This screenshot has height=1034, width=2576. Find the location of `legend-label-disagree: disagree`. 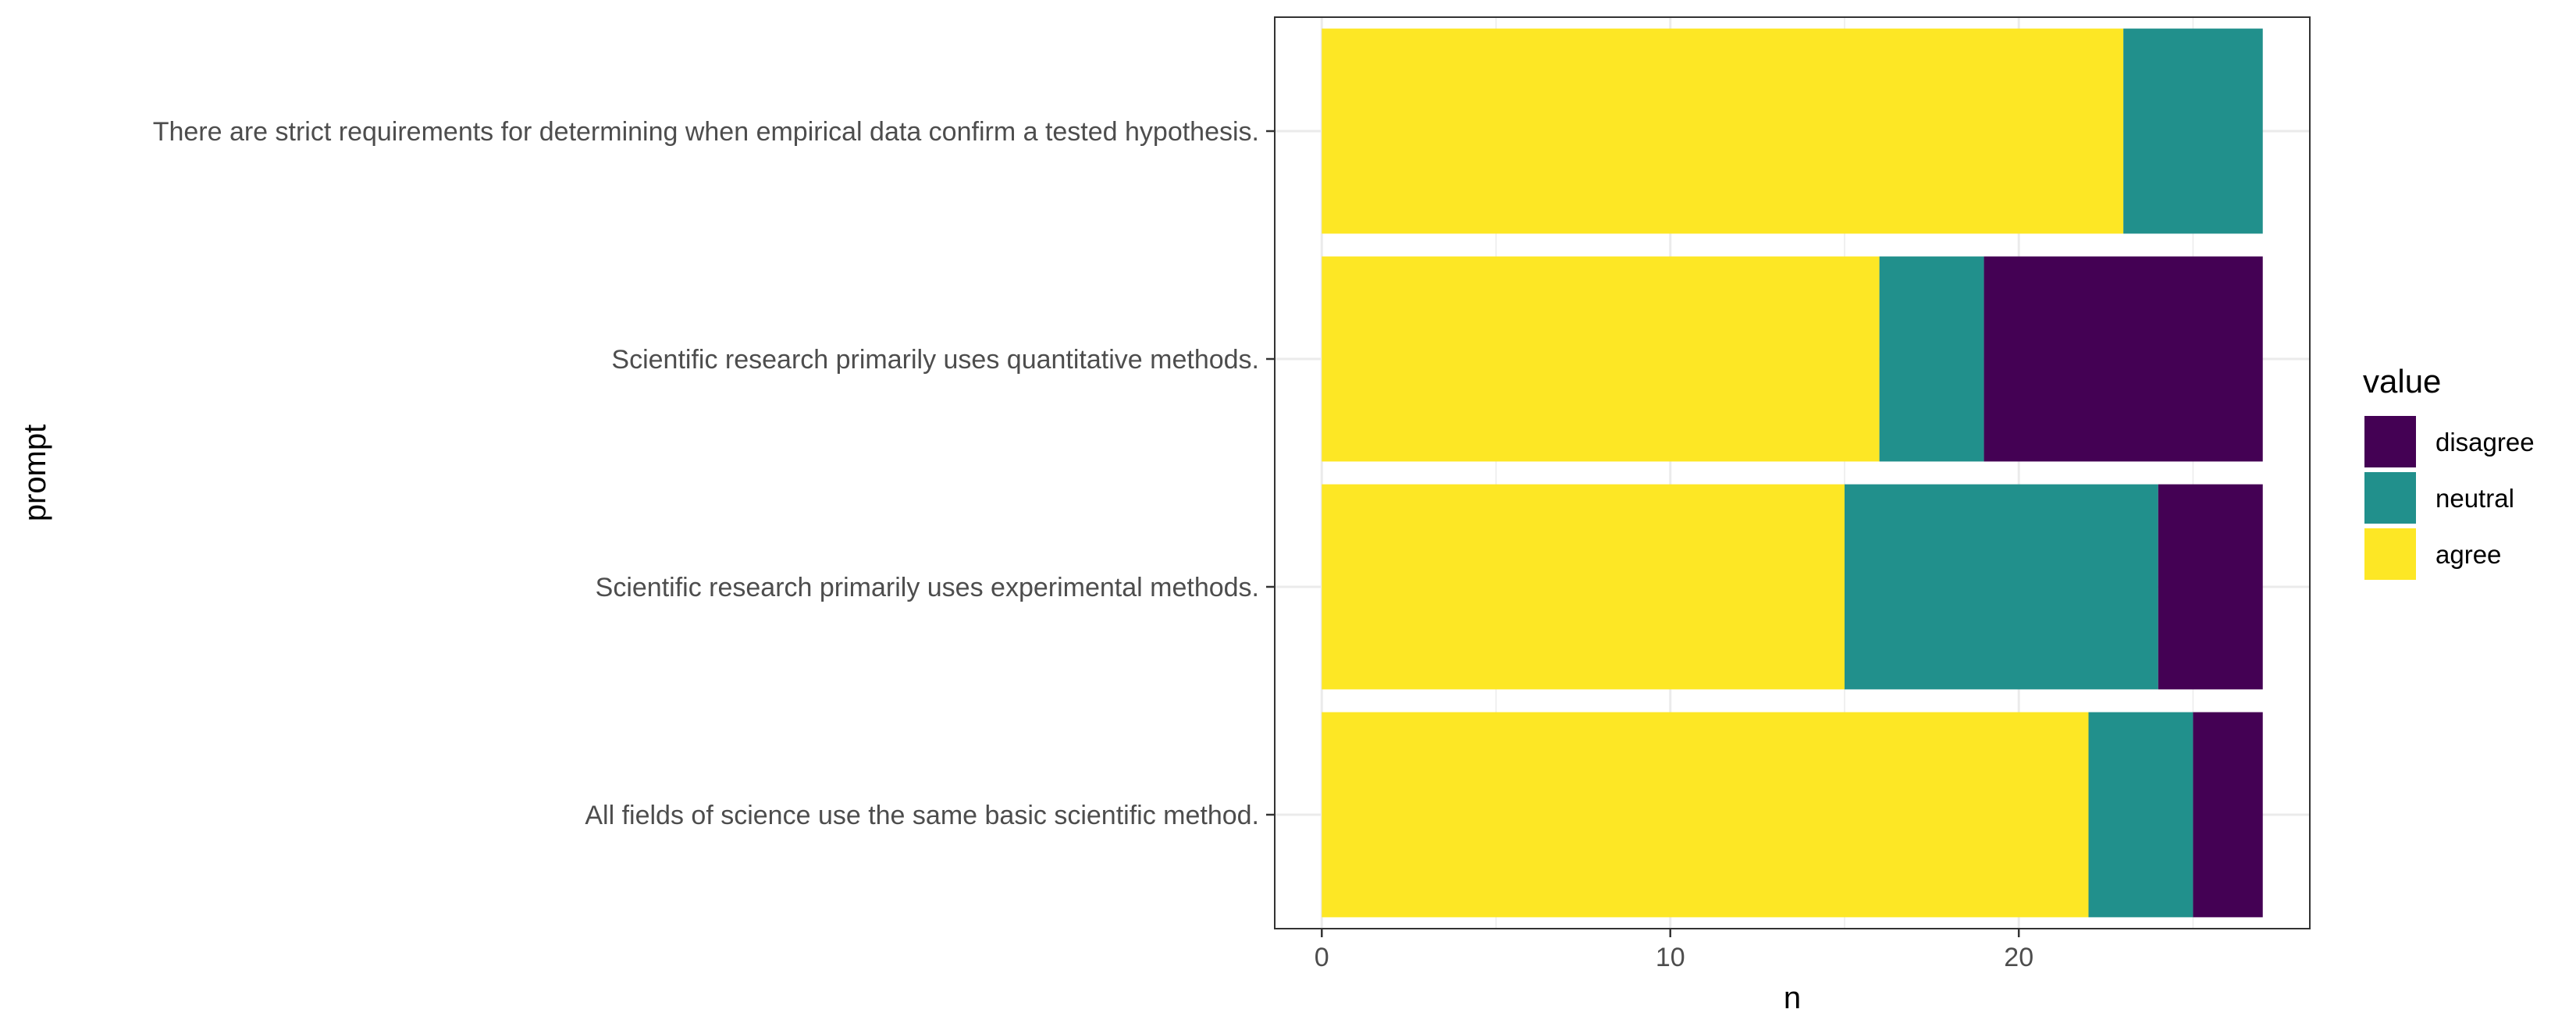

legend-label-disagree: disagree is located at coordinates (2485, 442).